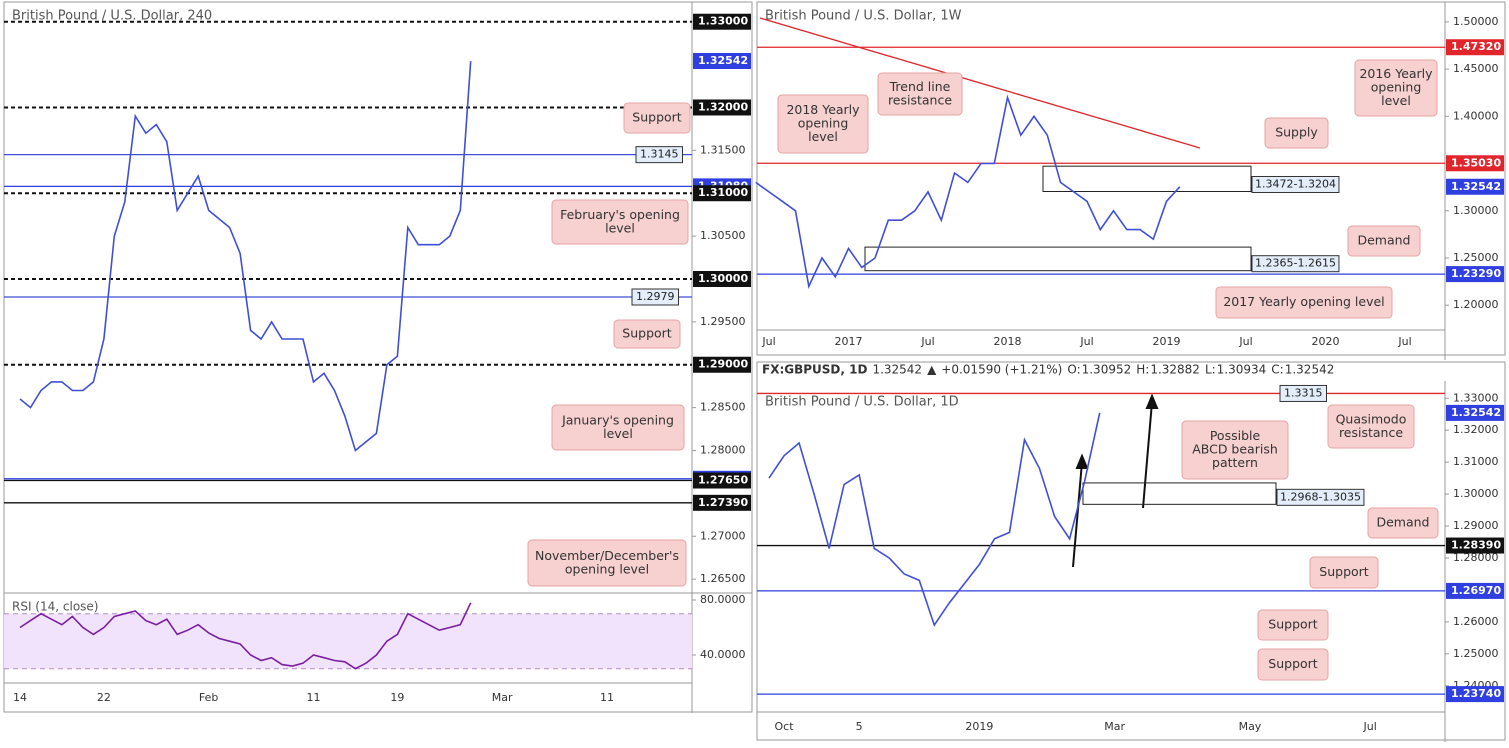 Image resolution: width=1509 pixels, height=748 pixels. What do you see at coordinates (1371, 418) in the screenshot?
I see `callout-text: Quasimodo` at bounding box center [1371, 418].